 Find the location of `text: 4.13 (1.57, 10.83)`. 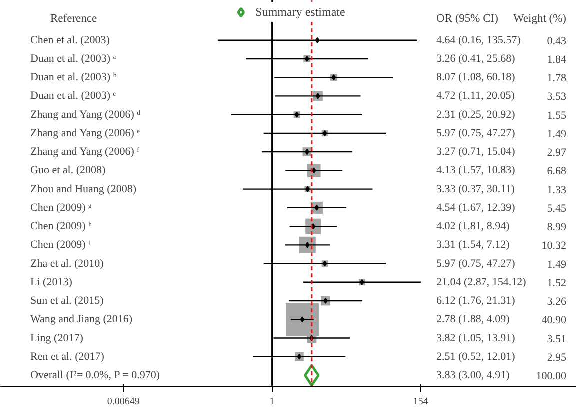

text: 4.13 (1.57, 10.83) is located at coordinates (476, 170).